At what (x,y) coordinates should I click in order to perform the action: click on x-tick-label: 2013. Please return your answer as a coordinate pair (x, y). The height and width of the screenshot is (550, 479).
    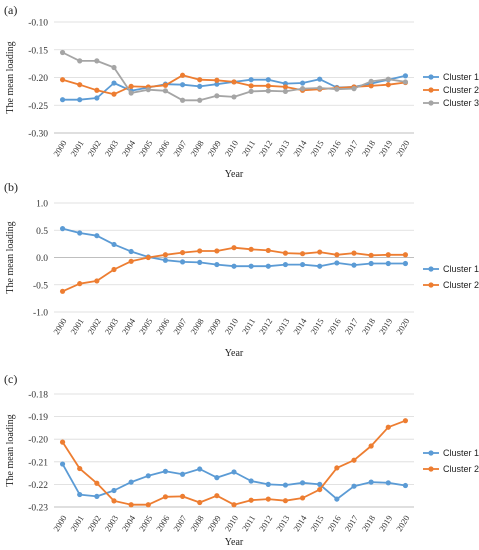
    Looking at the image, I should click on (282, 523).